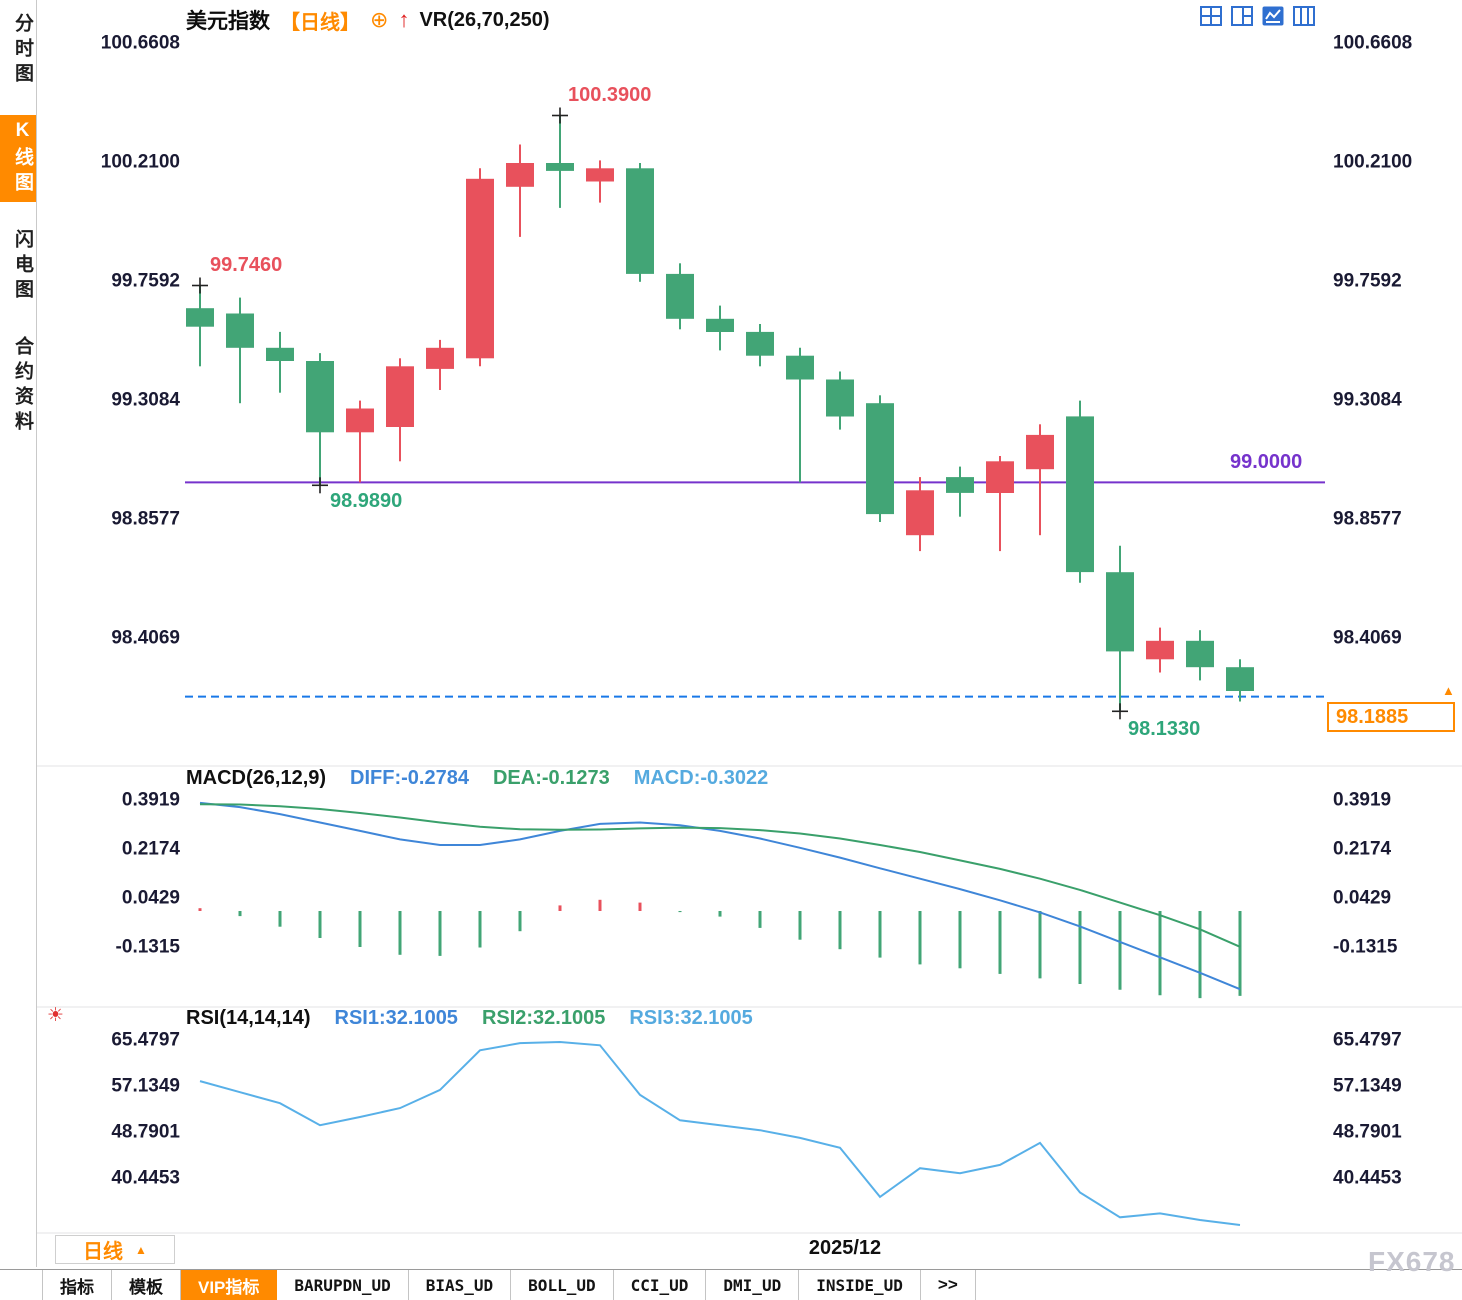 This screenshot has width=1462, height=1300. I want to click on up-arrow-icon: ↑, so click(404, 19).